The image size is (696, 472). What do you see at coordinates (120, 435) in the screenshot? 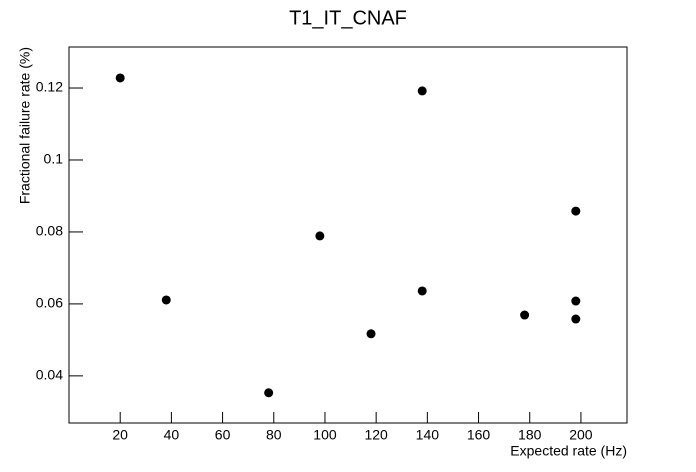
I see `x-tick-label: 20` at bounding box center [120, 435].